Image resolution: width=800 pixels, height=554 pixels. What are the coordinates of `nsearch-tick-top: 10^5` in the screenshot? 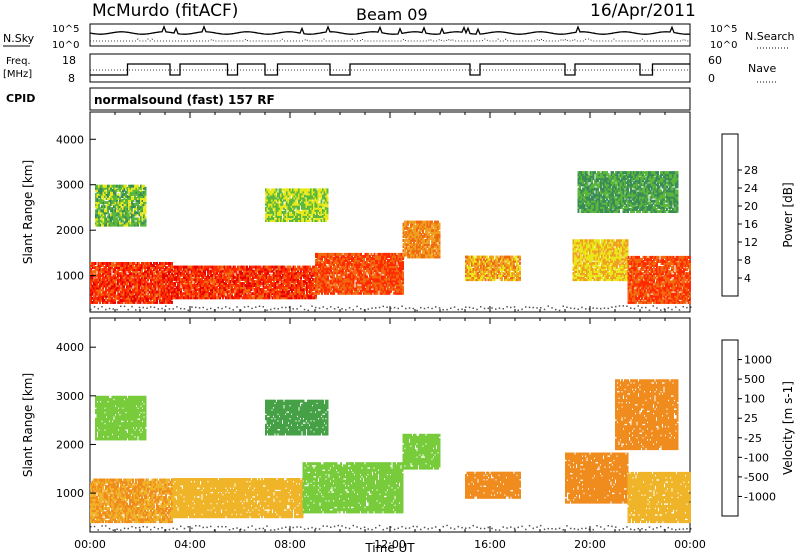 It's located at (723, 29).